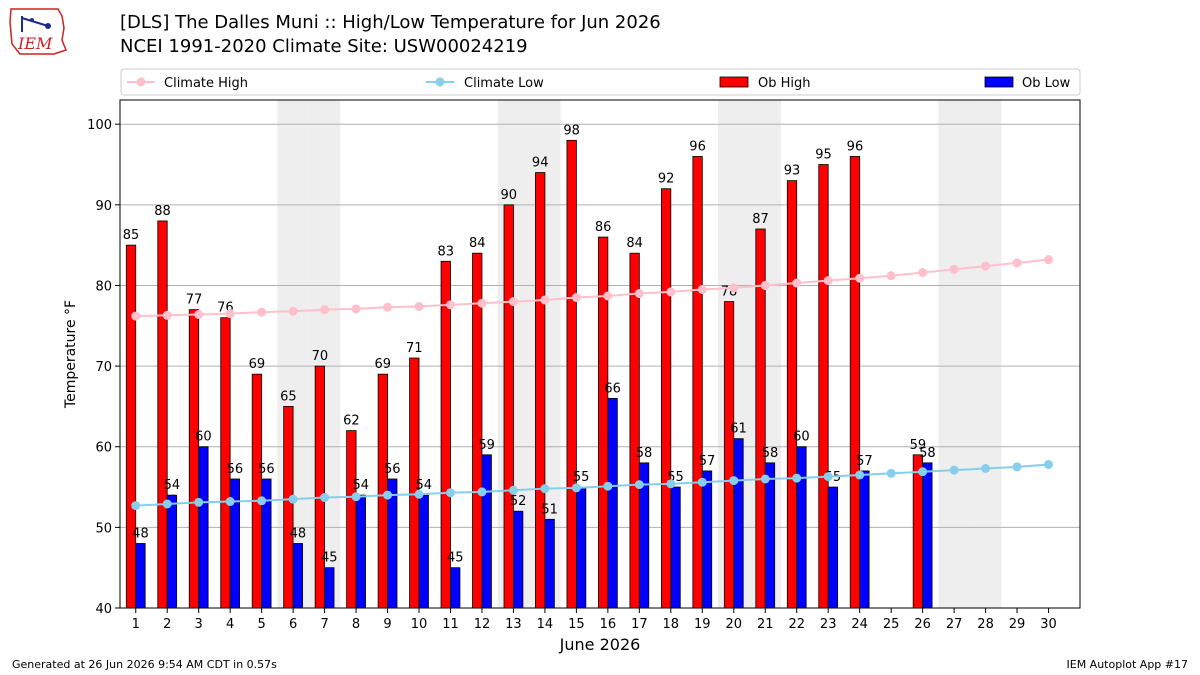  Describe the element at coordinates (387, 624) in the screenshot. I see `x-tick-label: 9` at that location.